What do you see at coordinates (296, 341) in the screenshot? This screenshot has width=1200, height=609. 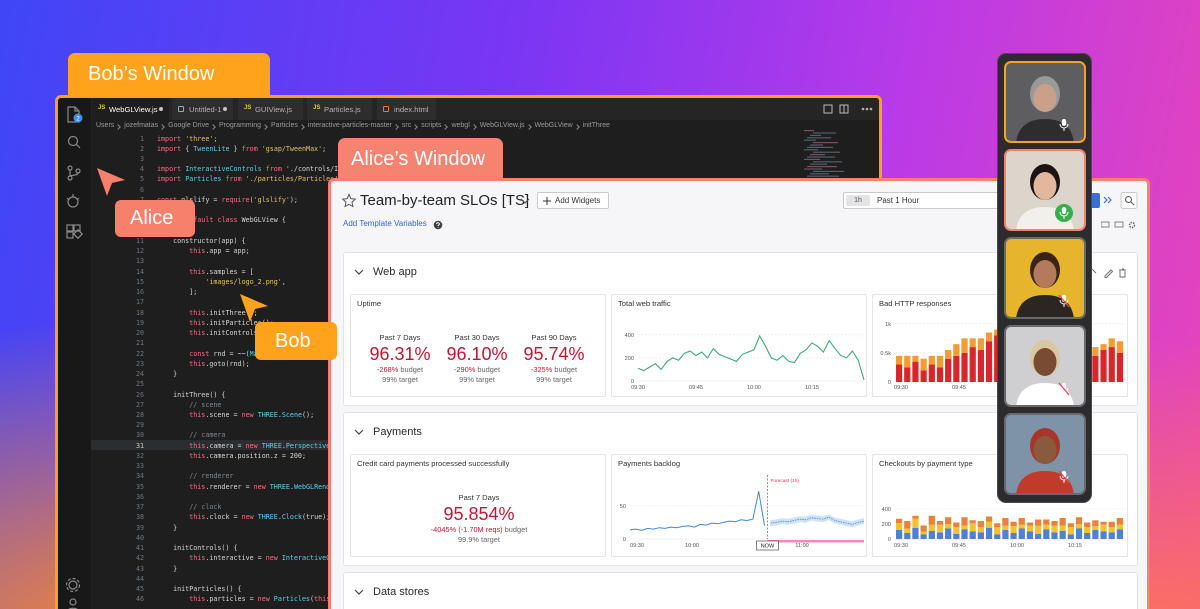 I see `bob-cursor-label: Bob` at bounding box center [296, 341].